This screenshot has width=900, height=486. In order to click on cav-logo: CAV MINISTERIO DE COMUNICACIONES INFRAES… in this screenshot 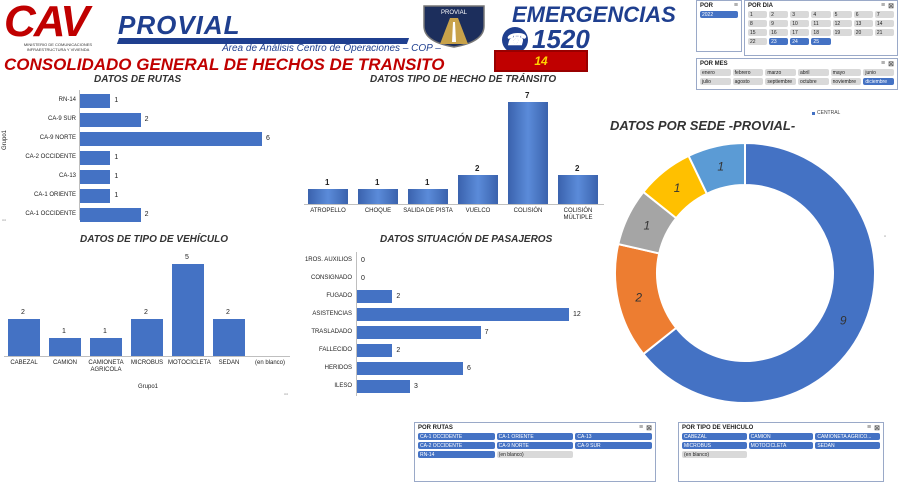, I will do `click(58, 26)`.